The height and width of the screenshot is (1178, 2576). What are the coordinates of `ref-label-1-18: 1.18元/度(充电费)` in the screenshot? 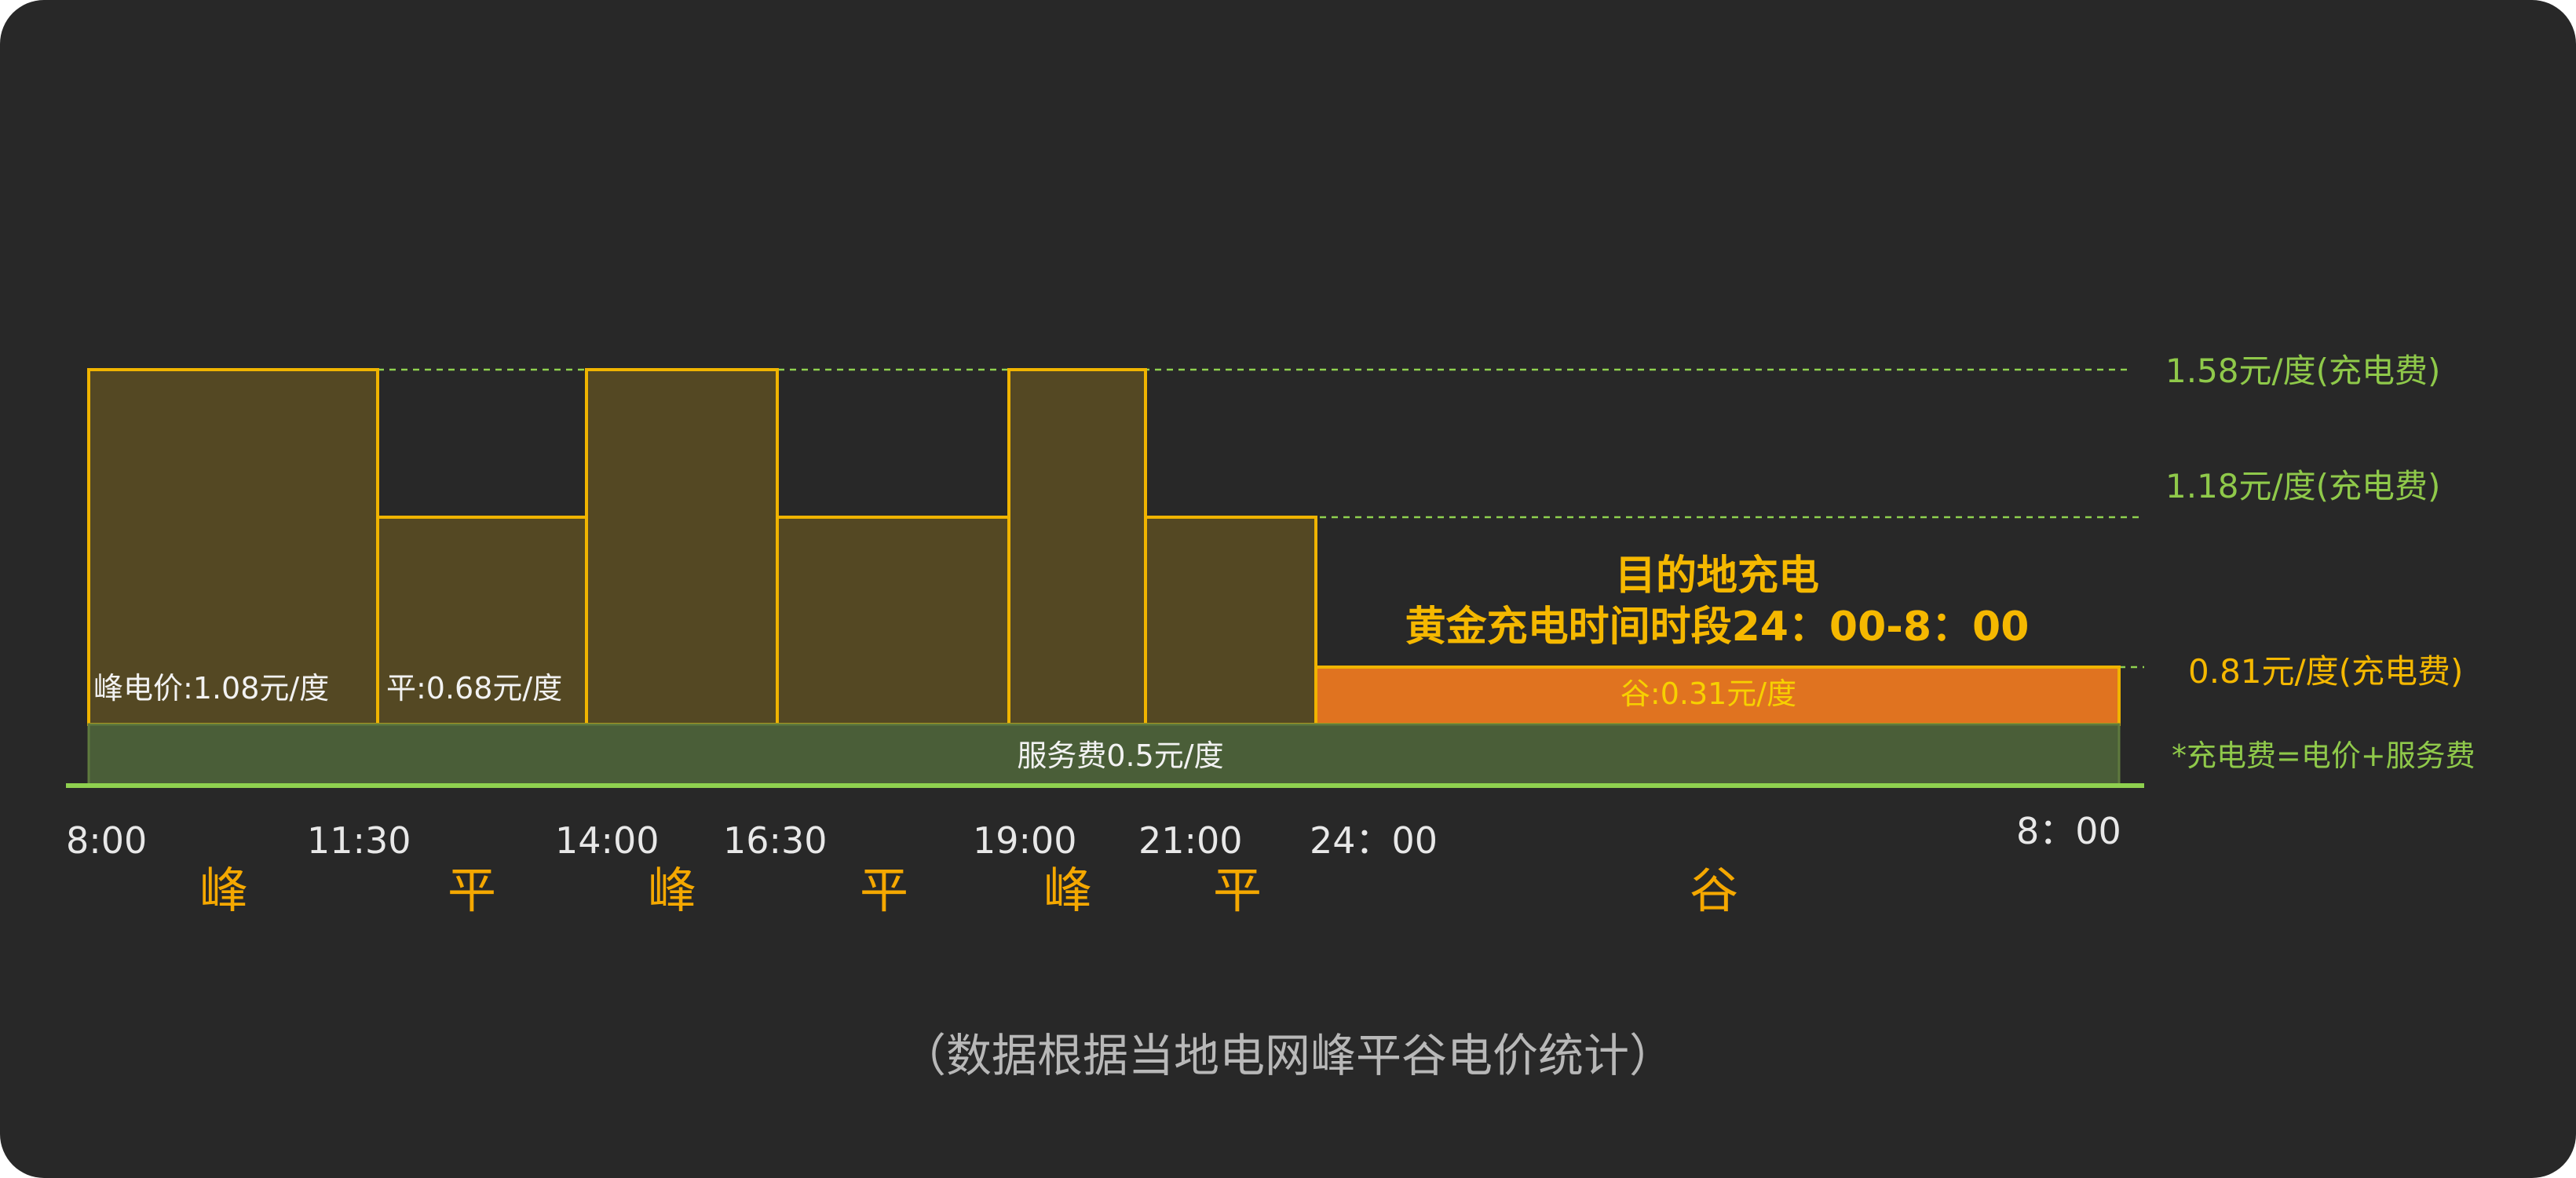 It's located at (2303, 486).